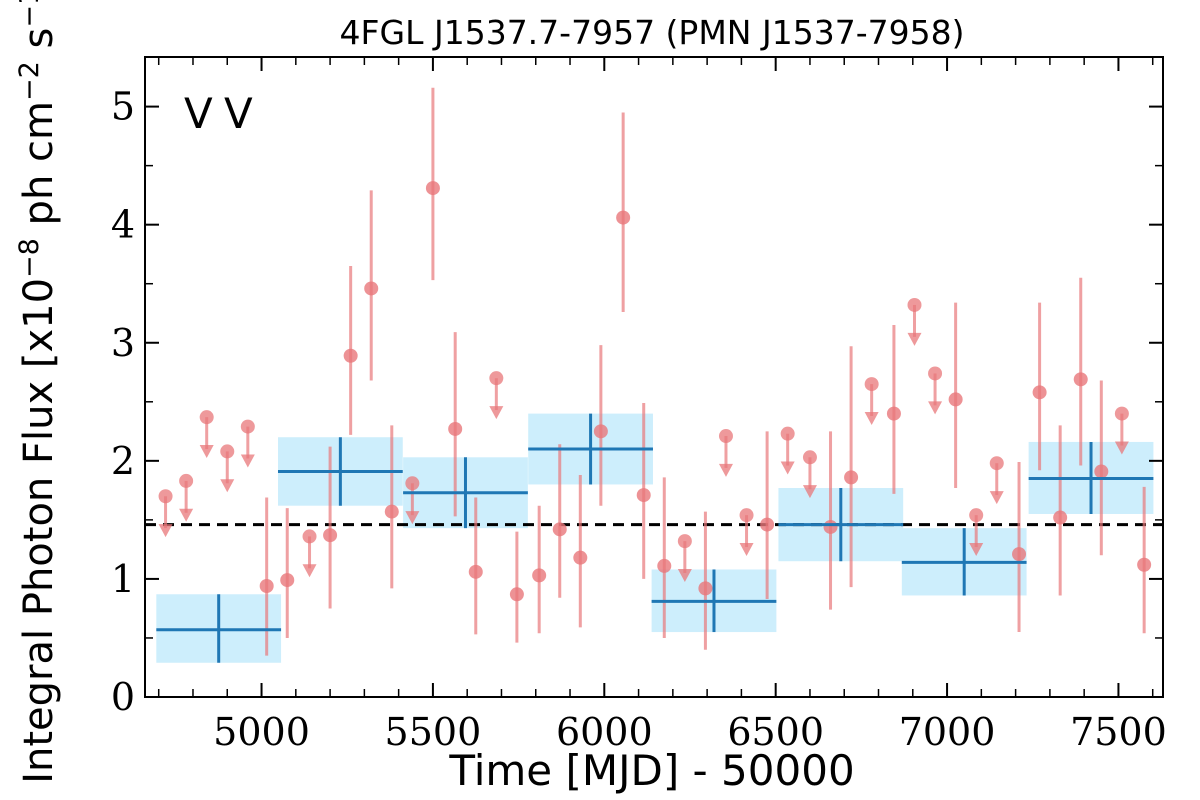 This screenshot has height=800, width=1200. Describe the element at coordinates (123, 343) in the screenshot. I see `y-tick-label: 3` at that location.